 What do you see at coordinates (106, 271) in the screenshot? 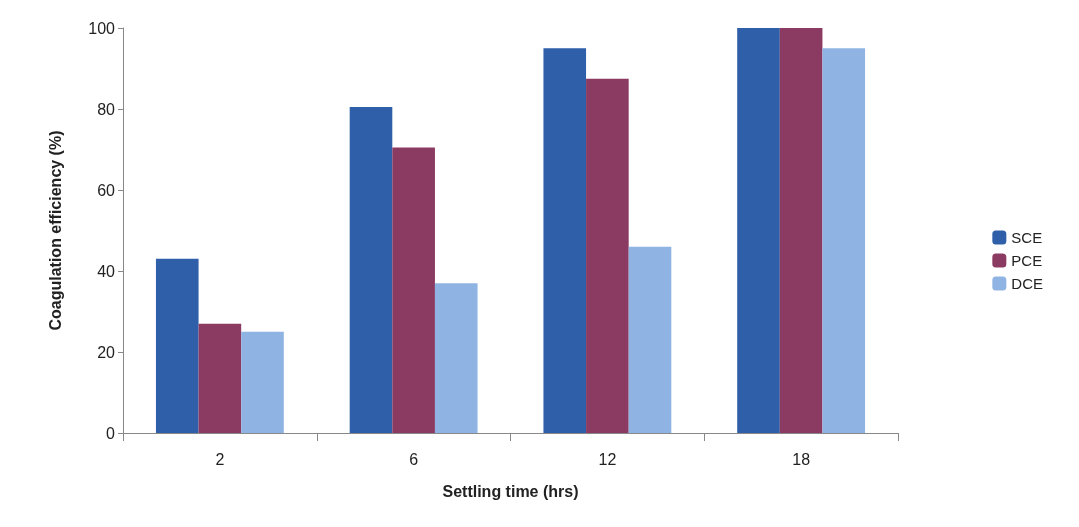
I see `y-tick-label: 40` at bounding box center [106, 271].